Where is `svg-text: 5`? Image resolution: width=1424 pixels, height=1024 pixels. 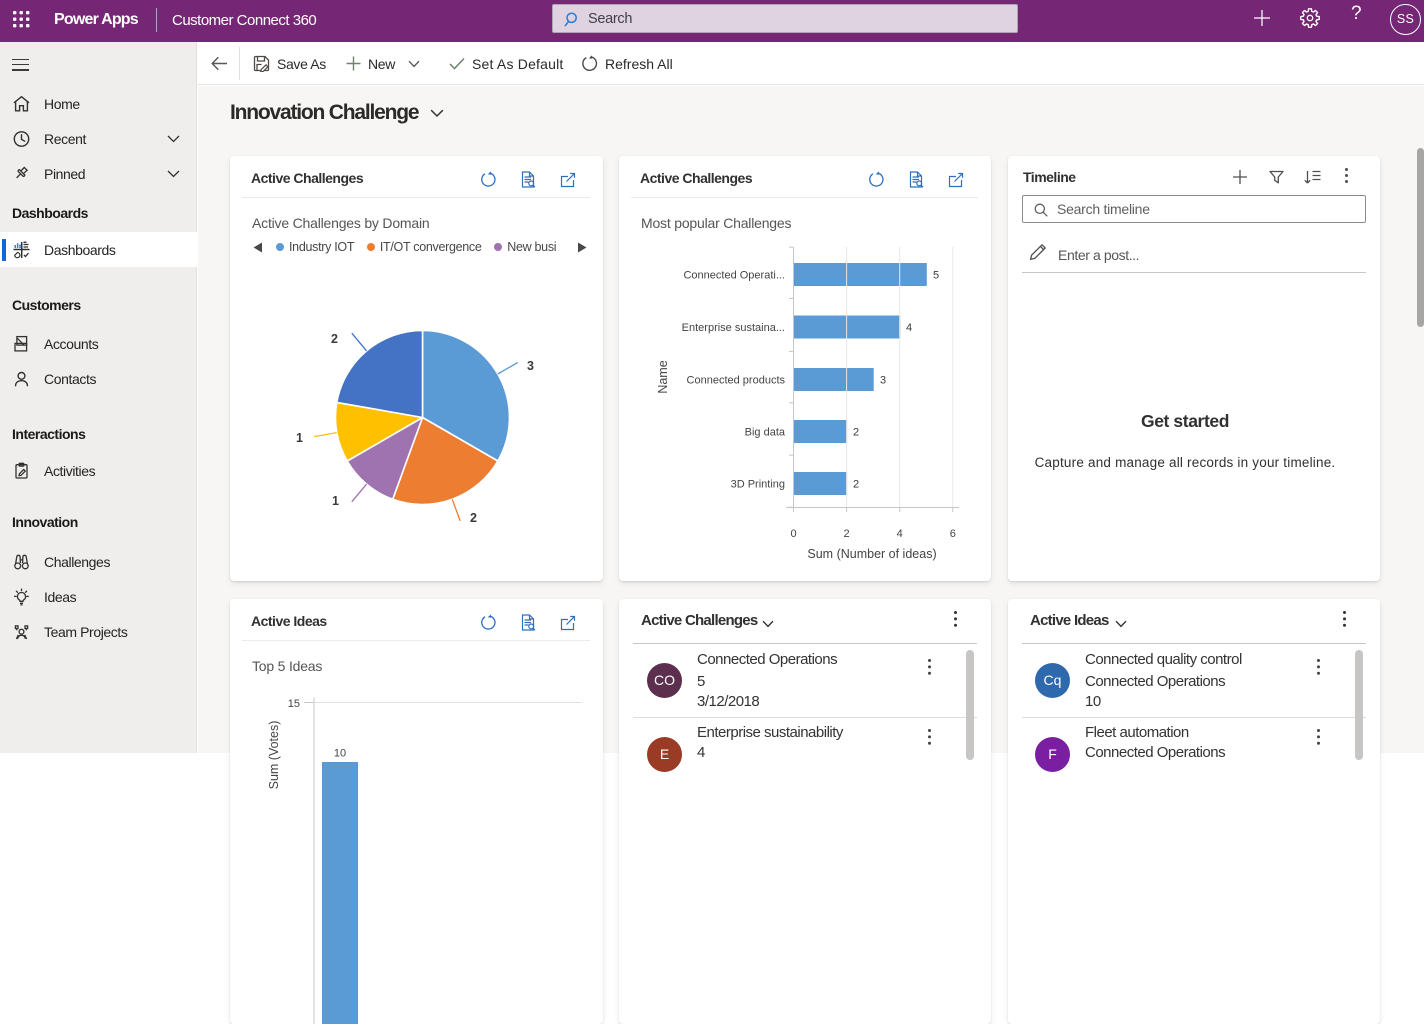 svg-text: 5 is located at coordinates (936, 275).